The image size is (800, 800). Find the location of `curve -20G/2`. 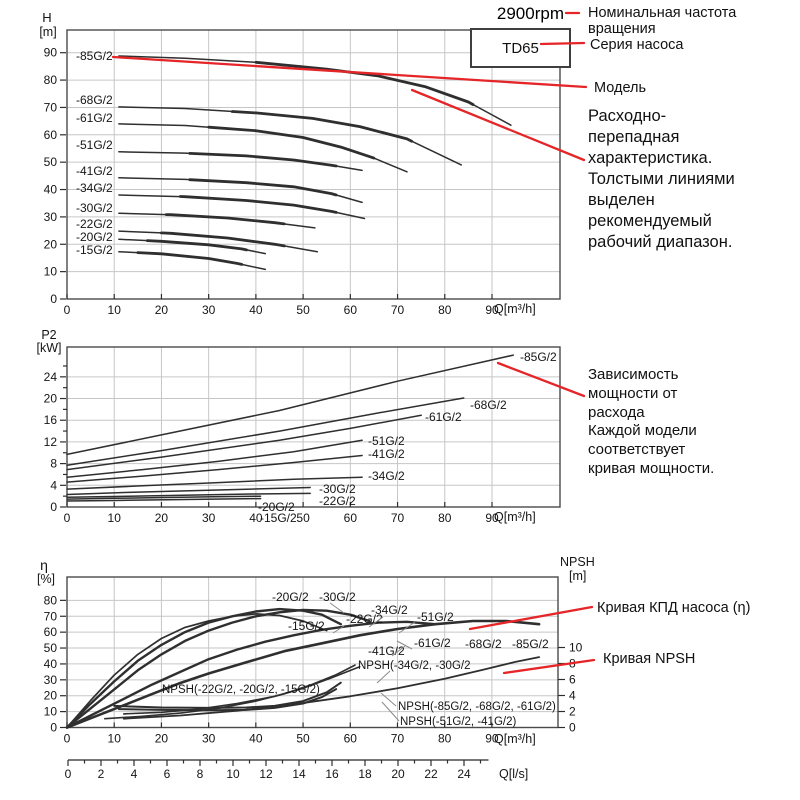

curve -20G/2 is located at coordinates (164, 497).